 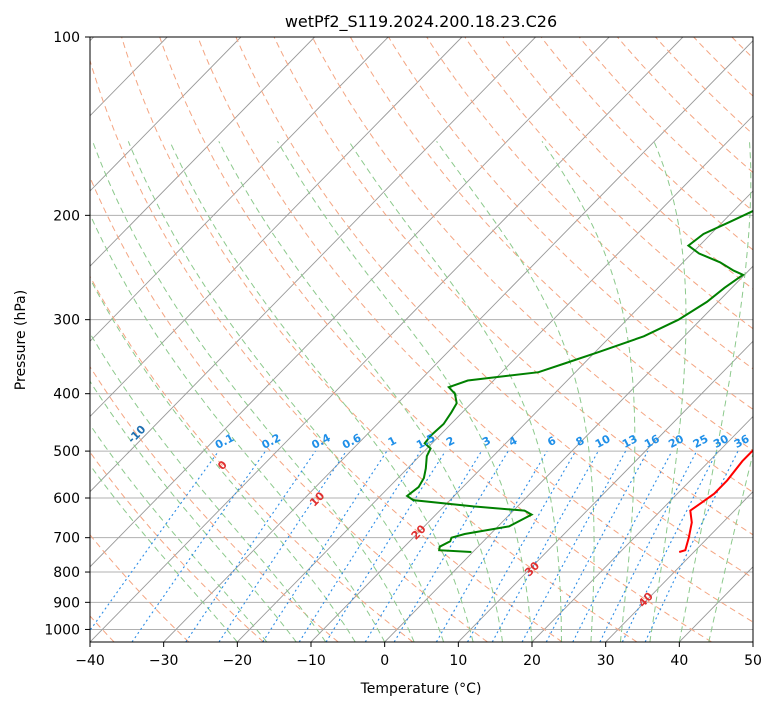 I want to click on mixing-ratio-label: 13, so click(x=630, y=441).